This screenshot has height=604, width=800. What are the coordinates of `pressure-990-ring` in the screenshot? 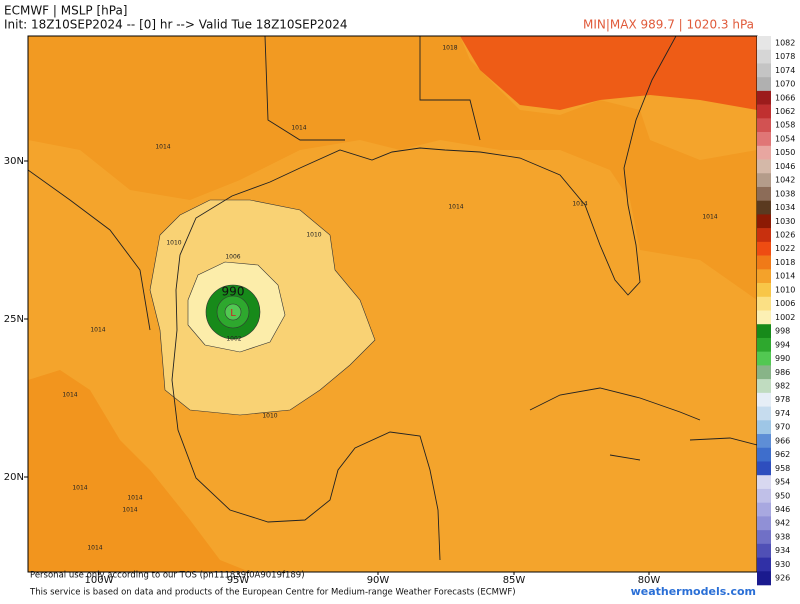 It's located at (233, 312).